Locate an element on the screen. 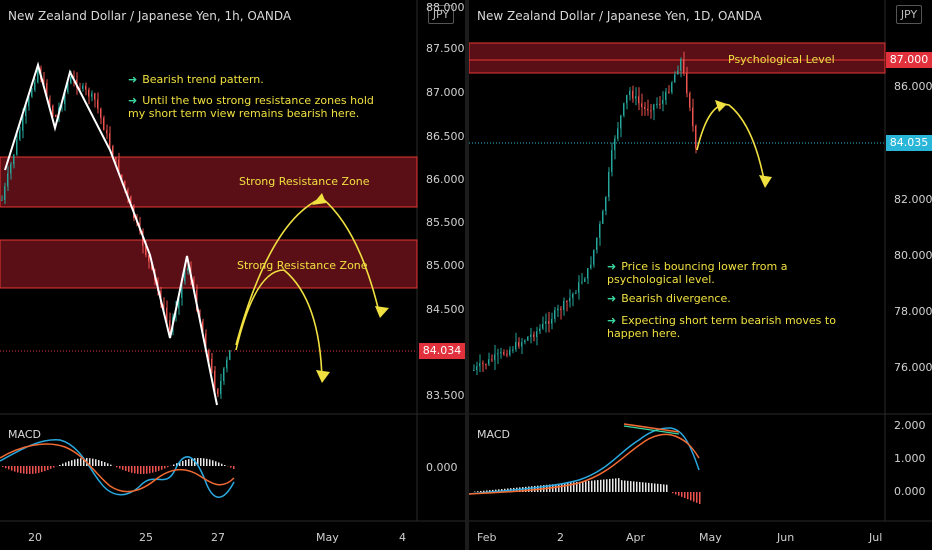 This screenshot has width=932, height=550. x-label: Feb is located at coordinates (487, 537).